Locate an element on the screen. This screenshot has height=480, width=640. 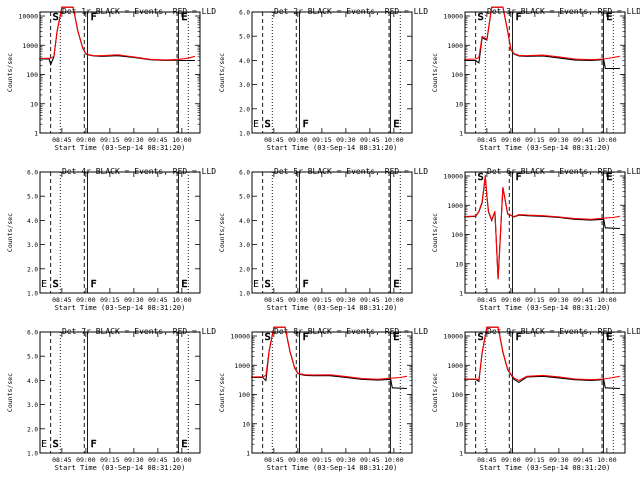
y-tick-label: 10 is located at coordinates (459, 264).